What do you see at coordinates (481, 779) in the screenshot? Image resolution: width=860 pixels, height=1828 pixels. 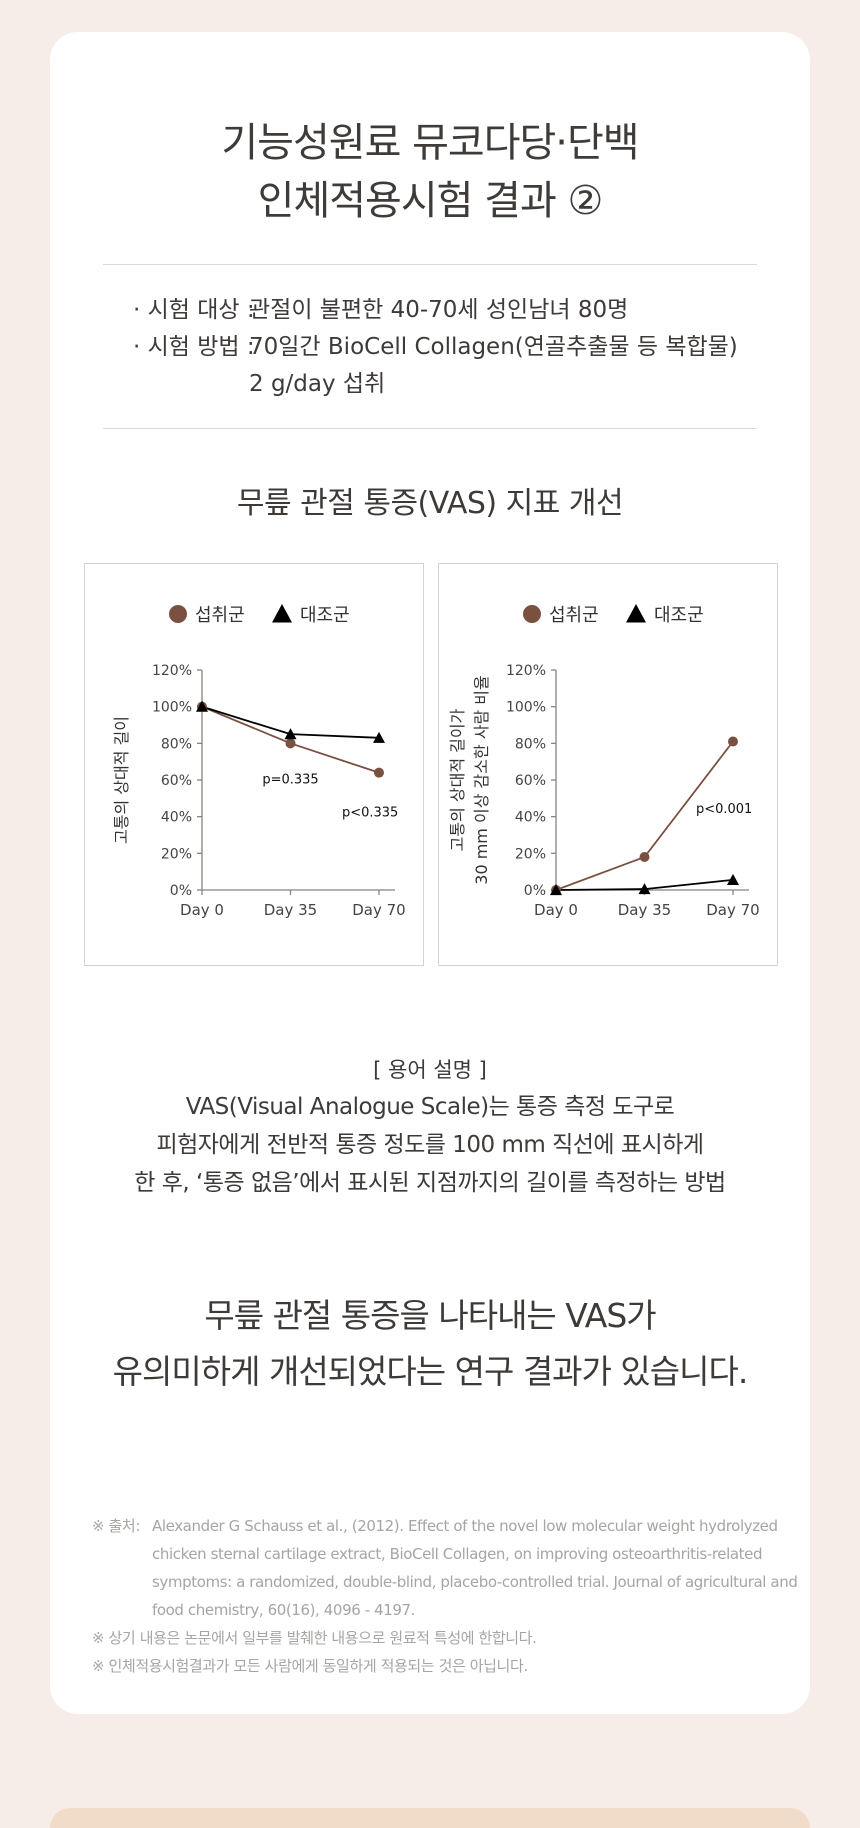 I see `y-axis-label: 30 mm 이상 감소한 사람 비율` at bounding box center [481, 779].